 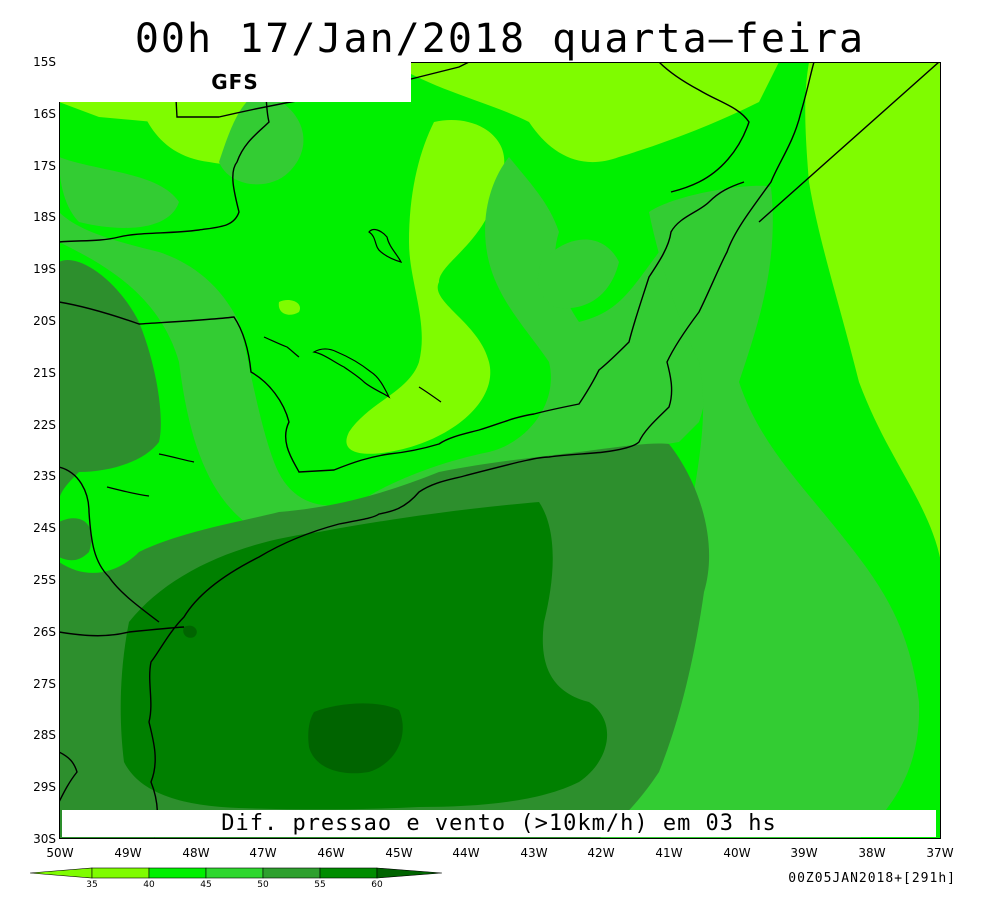 I want to click on lat-tick: 18S, so click(x=44, y=217).